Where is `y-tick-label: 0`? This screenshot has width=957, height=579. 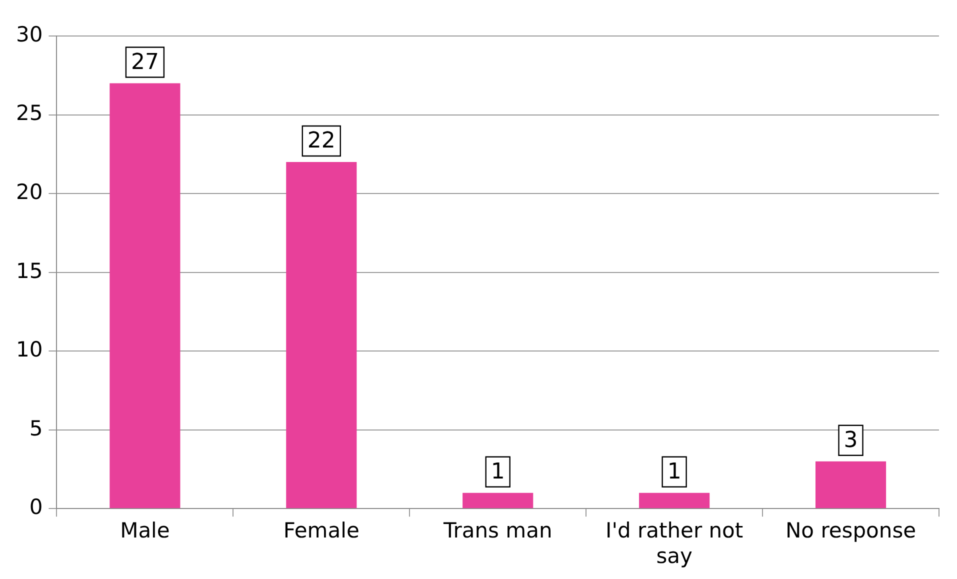 y-tick-label: 0 is located at coordinates (36, 507).